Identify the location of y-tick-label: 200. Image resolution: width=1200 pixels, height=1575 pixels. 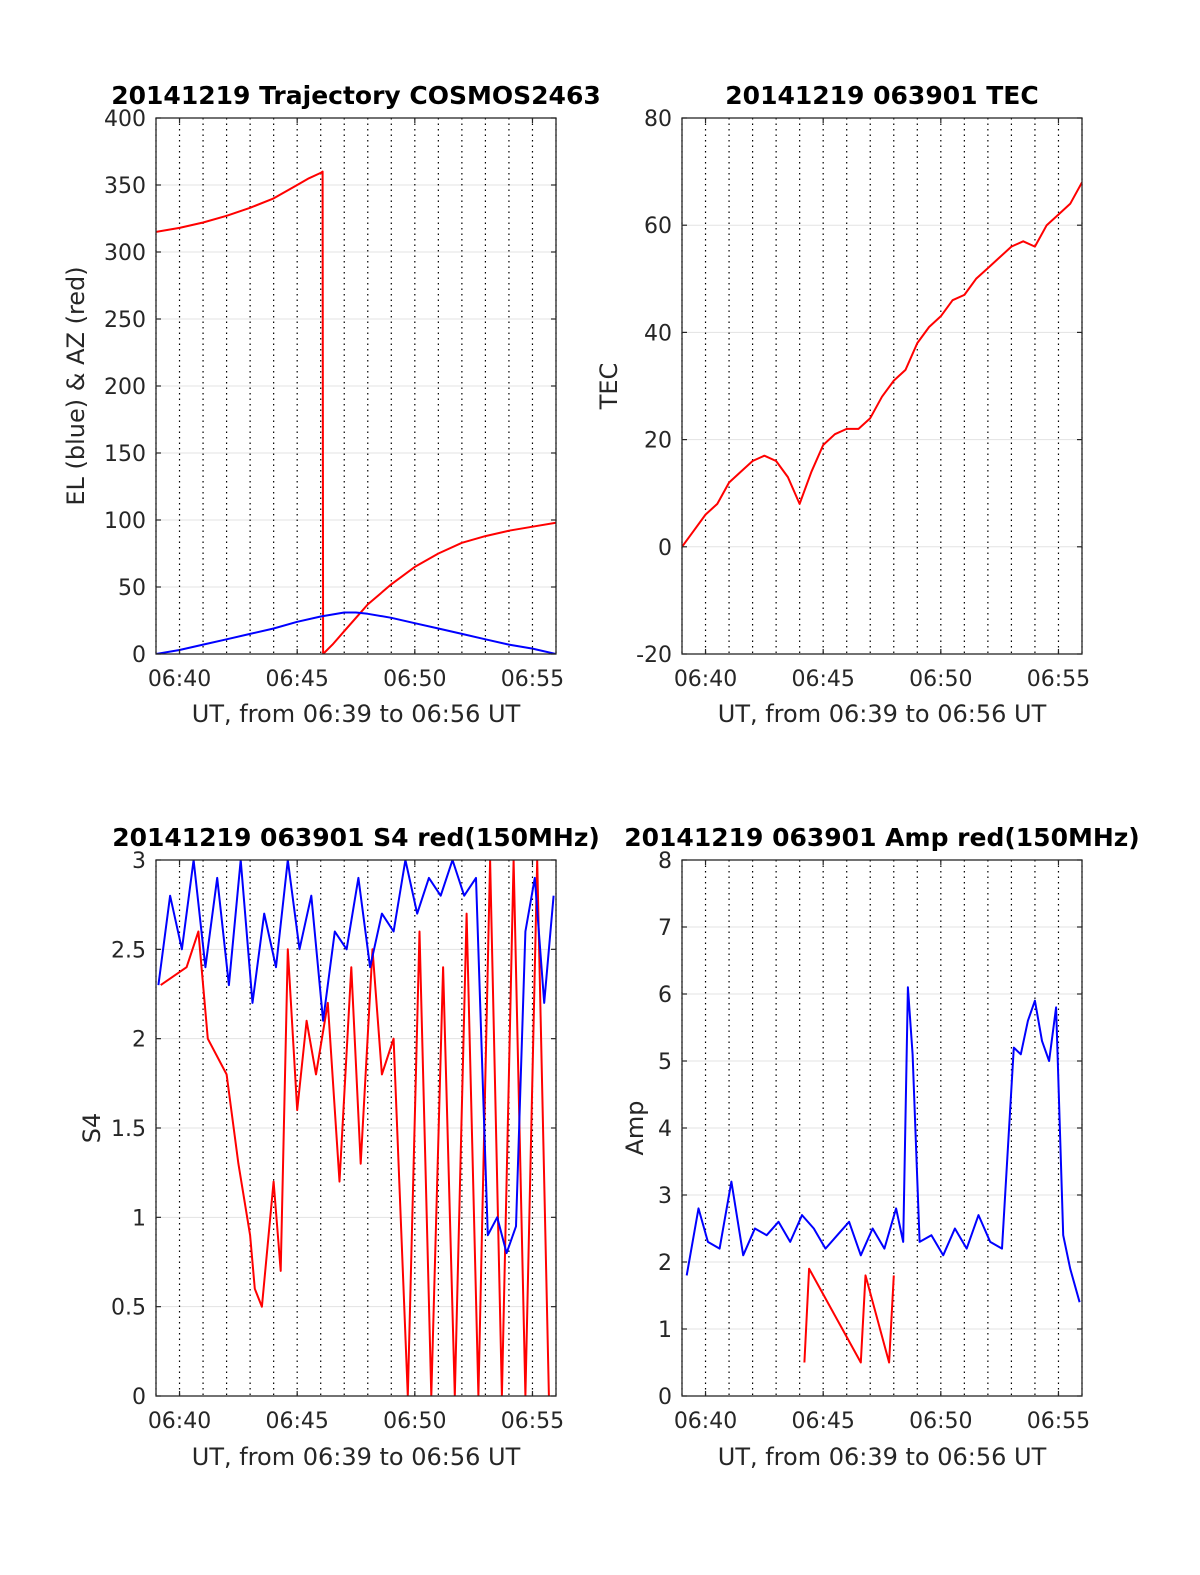
(125, 387).